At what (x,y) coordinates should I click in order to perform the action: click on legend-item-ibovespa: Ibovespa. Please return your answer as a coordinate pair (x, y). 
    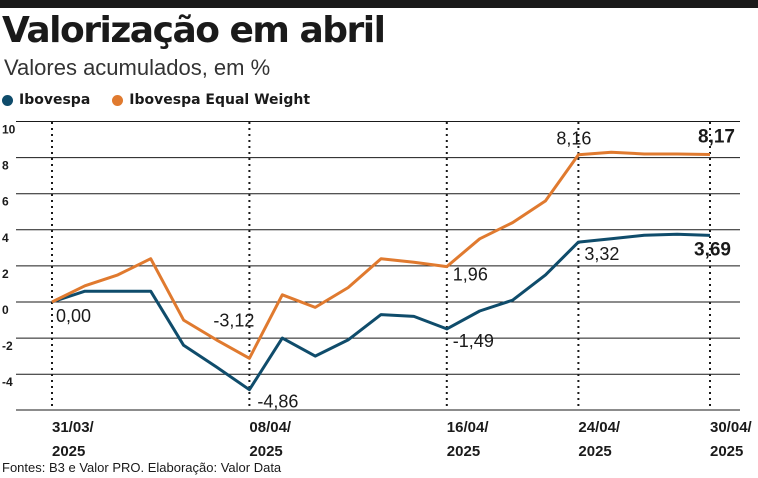
    Looking at the image, I should click on (46, 100).